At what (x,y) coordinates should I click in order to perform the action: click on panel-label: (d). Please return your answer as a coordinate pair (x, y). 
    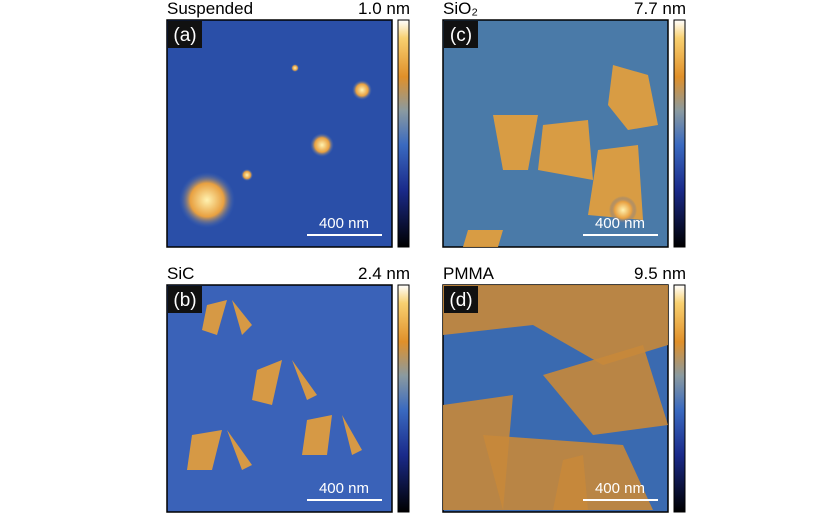
    Looking at the image, I should click on (460, 300).